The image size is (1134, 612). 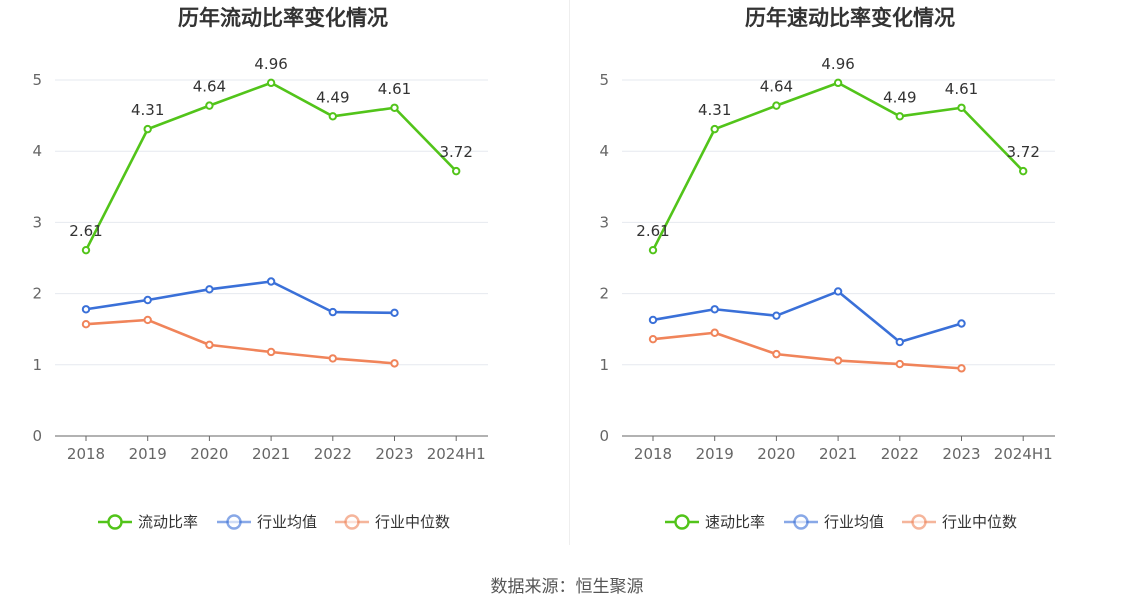 I want to click on y-tick-label: 5, so click(x=37, y=80).